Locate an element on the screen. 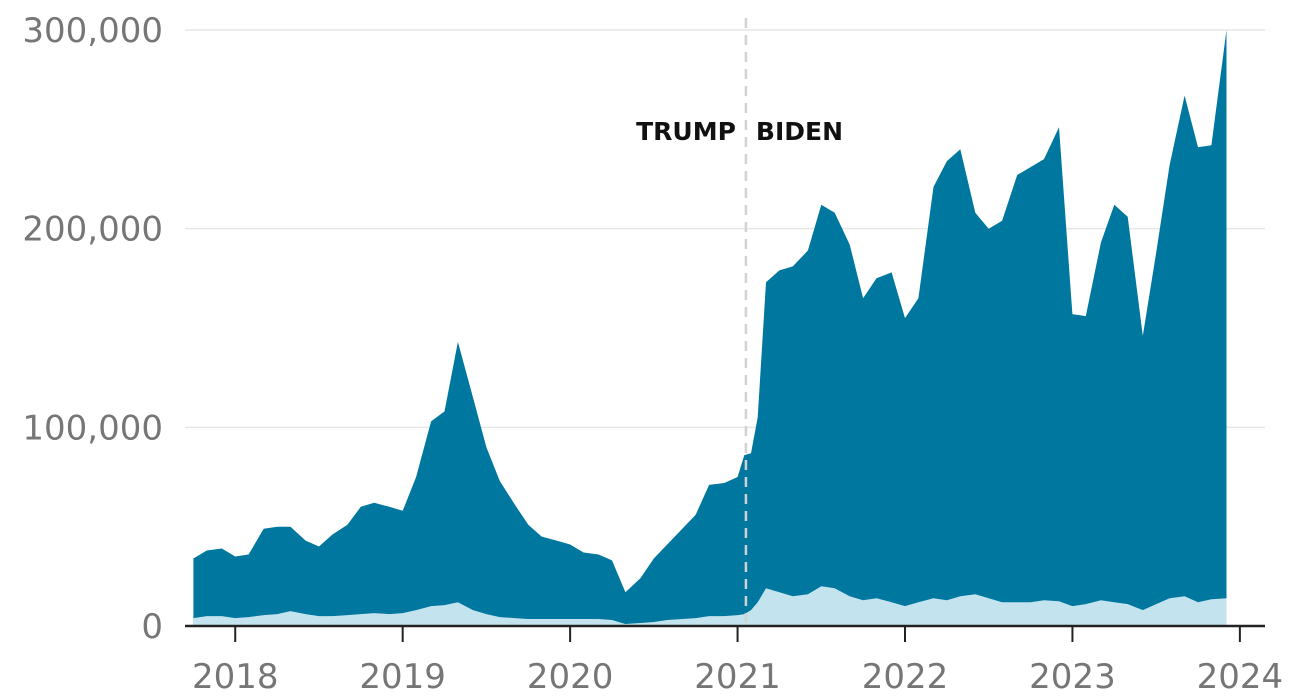 The image size is (1289, 696). x-tick-label-2022: 2022 is located at coordinates (905, 676).